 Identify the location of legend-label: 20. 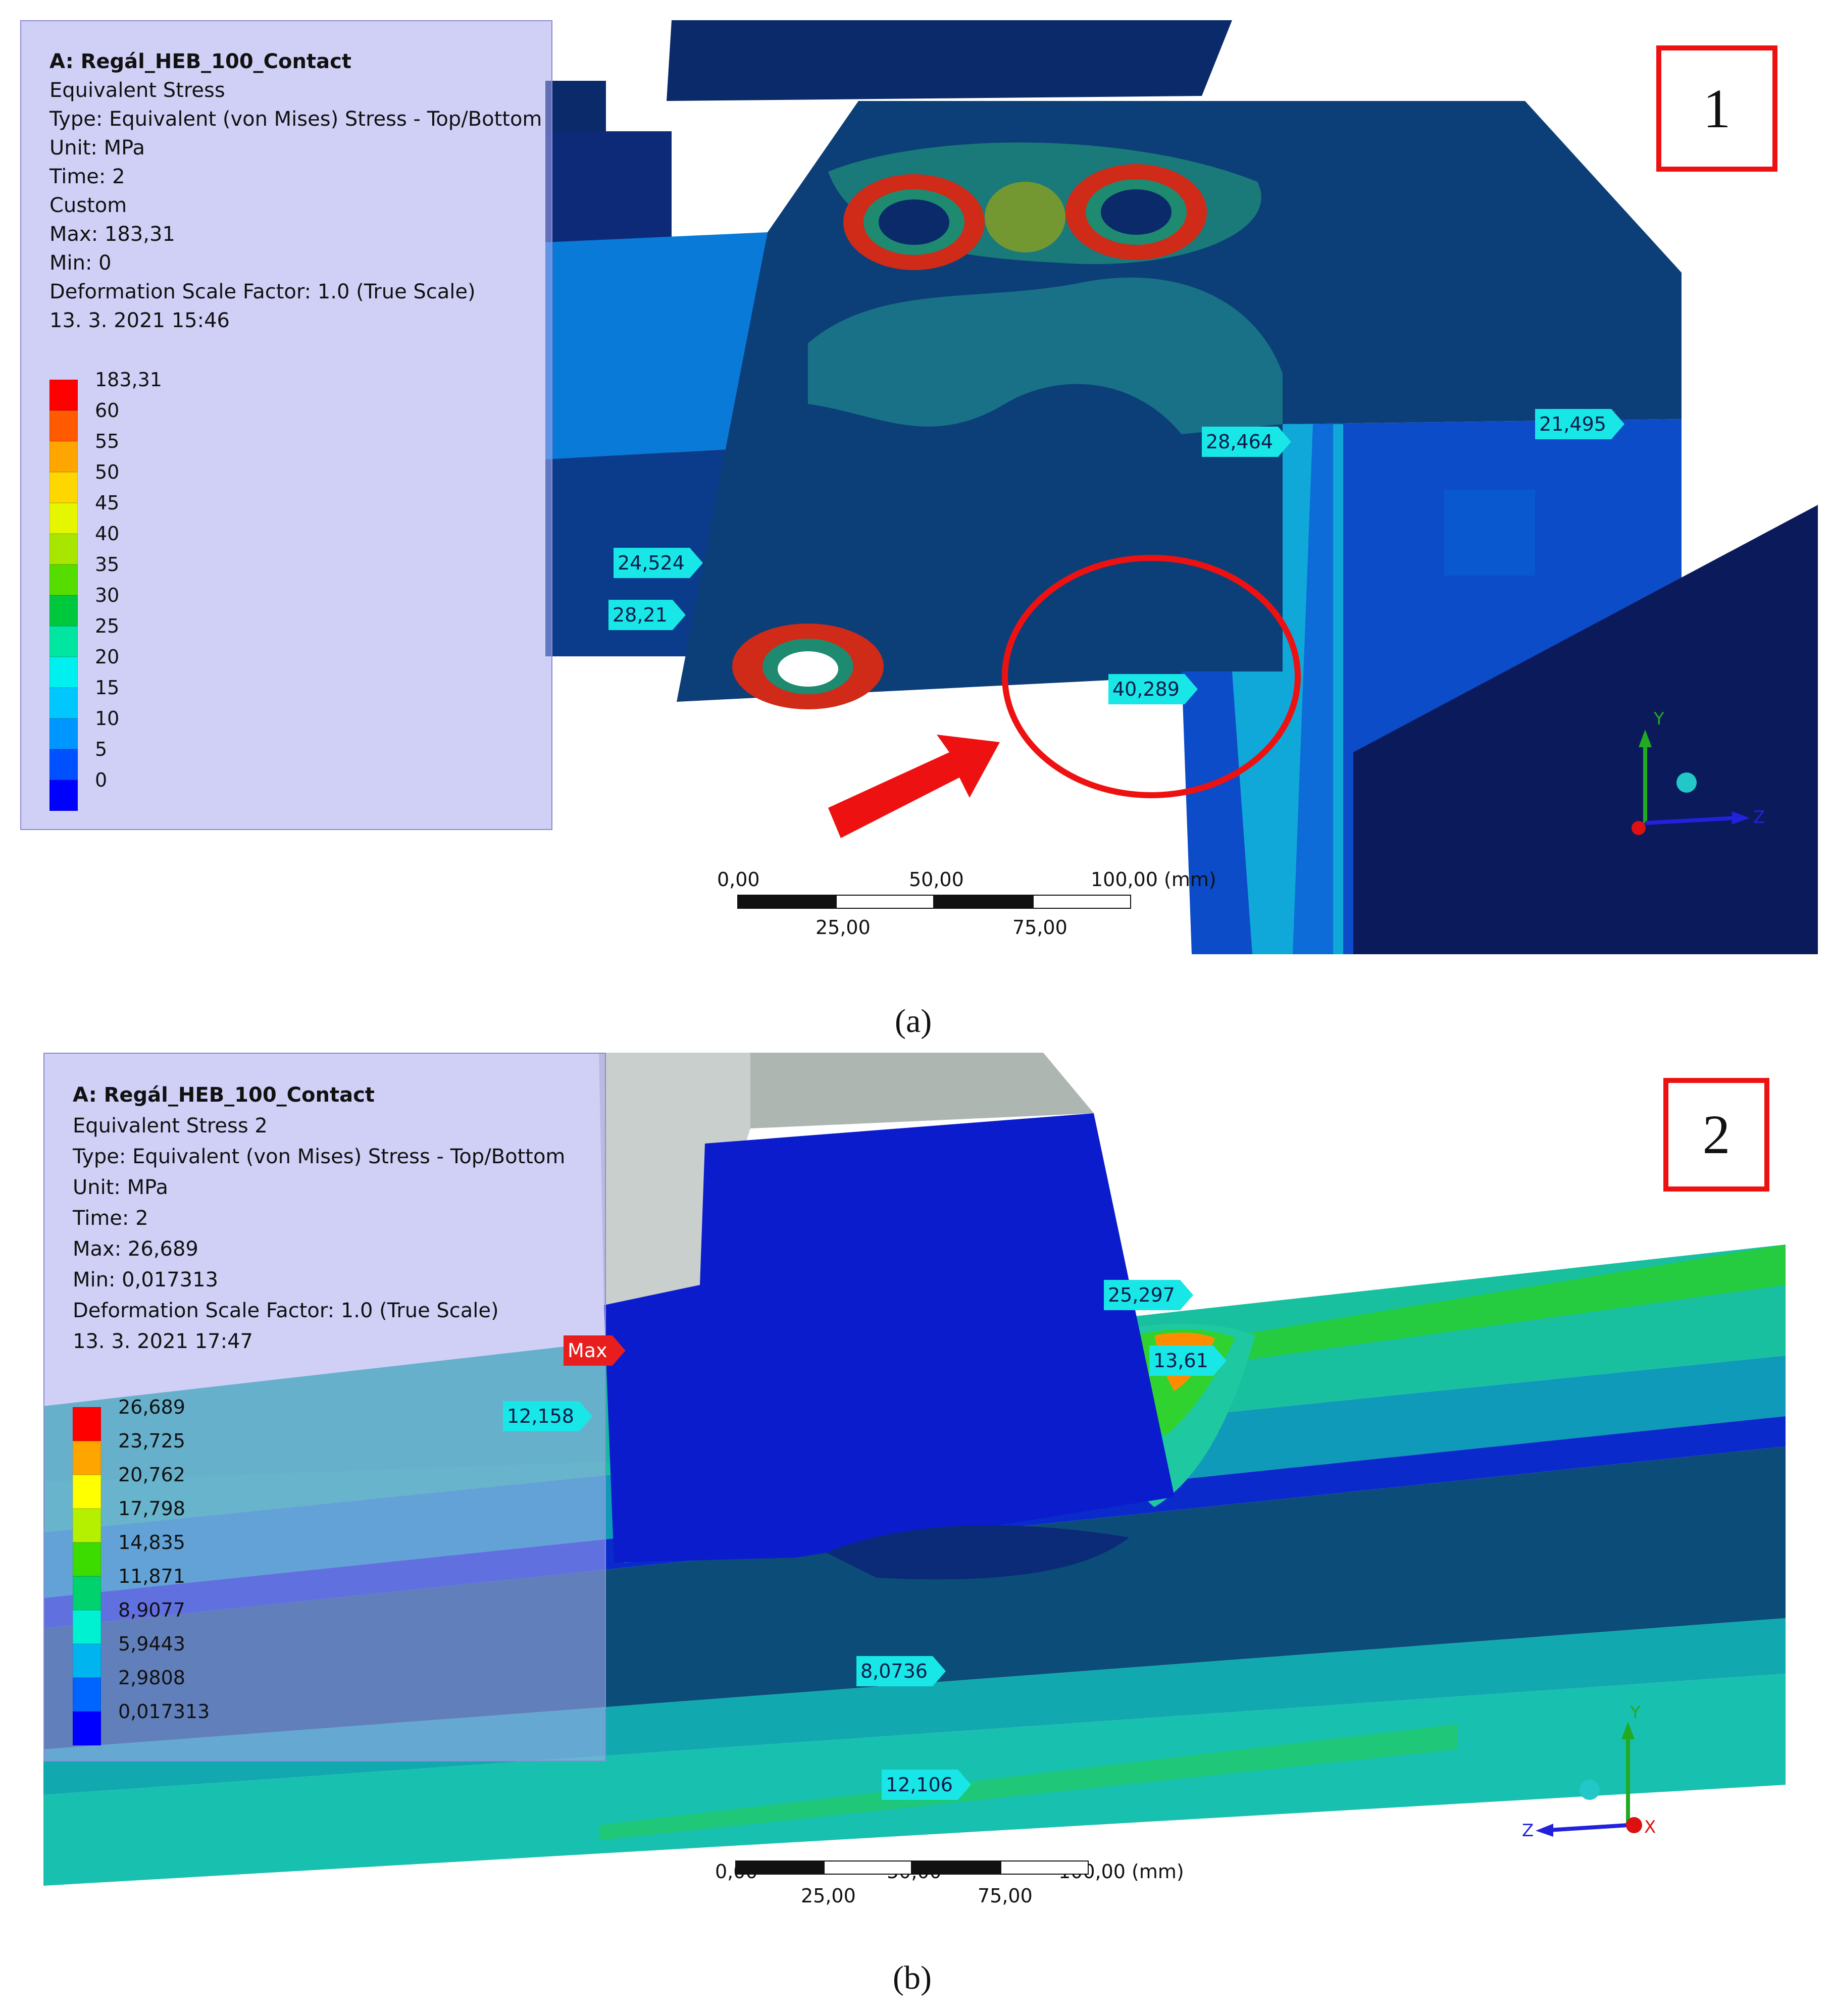
(107, 657).